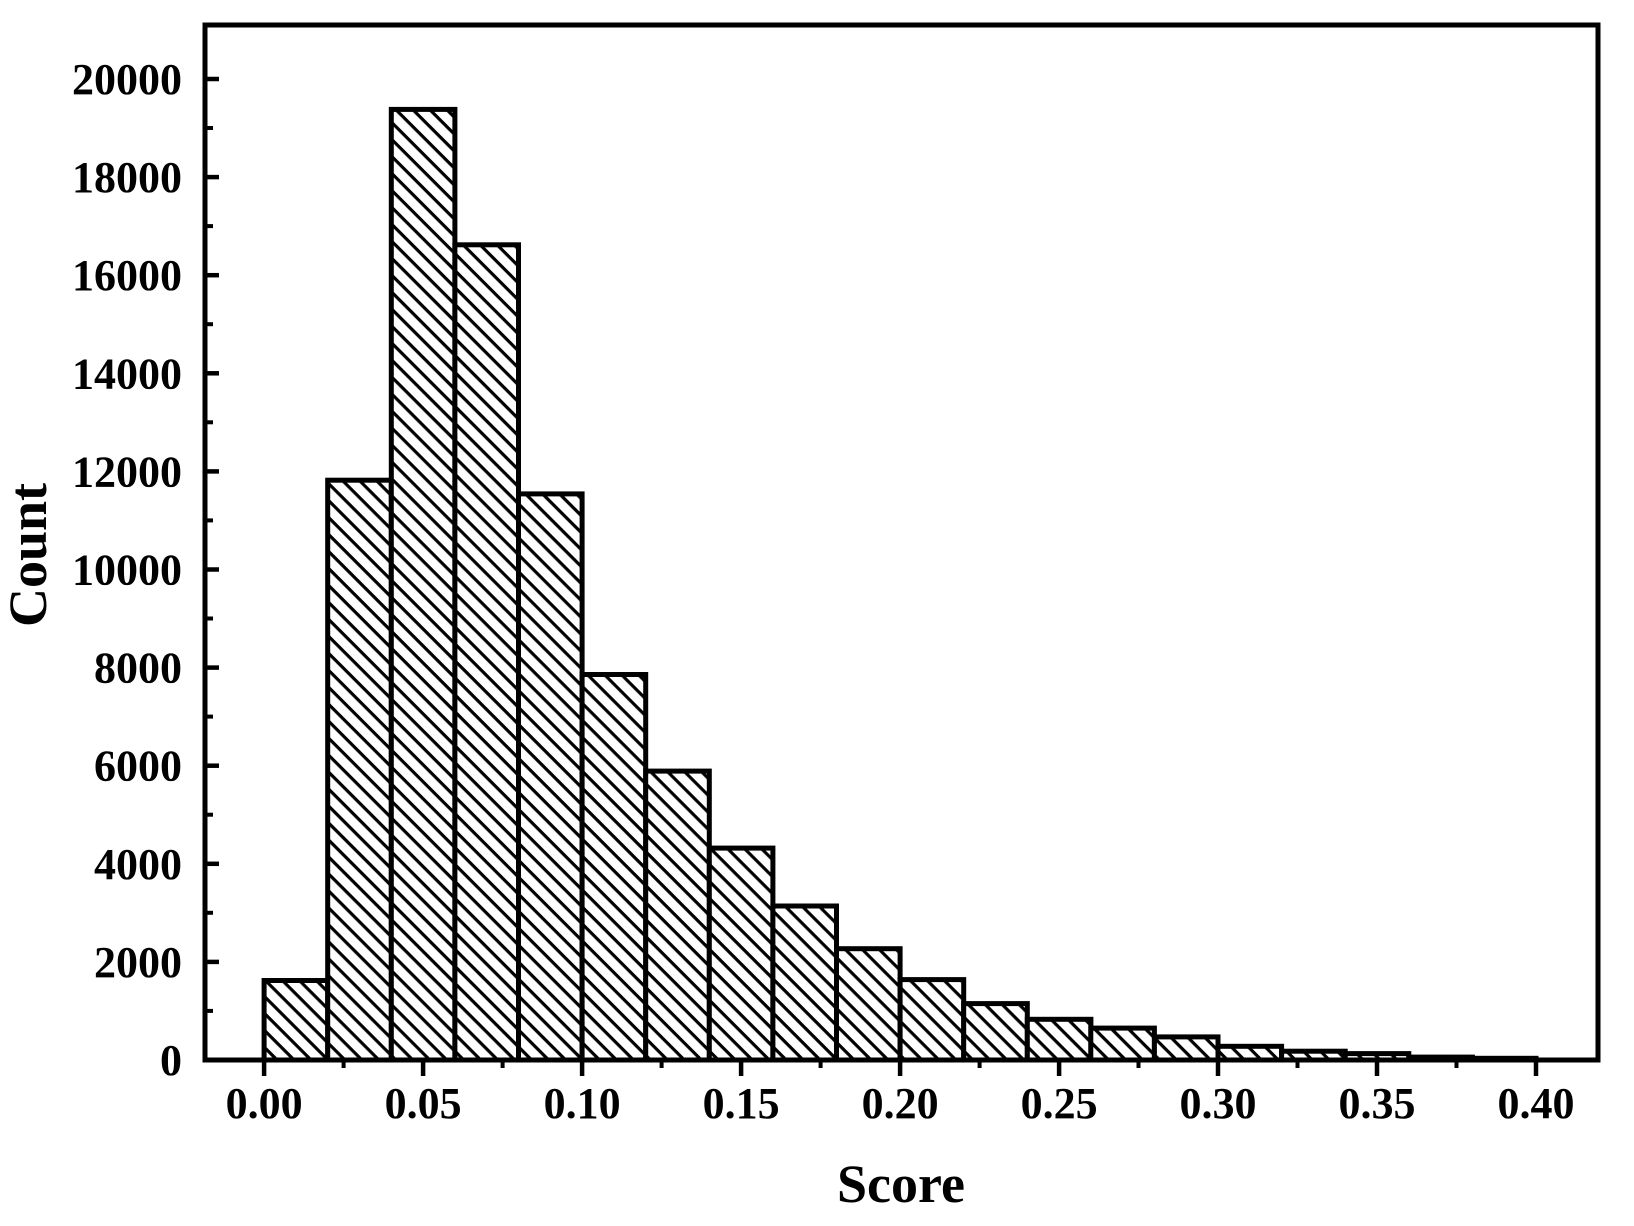 This screenshot has height=1226, width=1634. What do you see at coordinates (138, 766) in the screenshot?
I see `y-tick-label: 6000` at bounding box center [138, 766].